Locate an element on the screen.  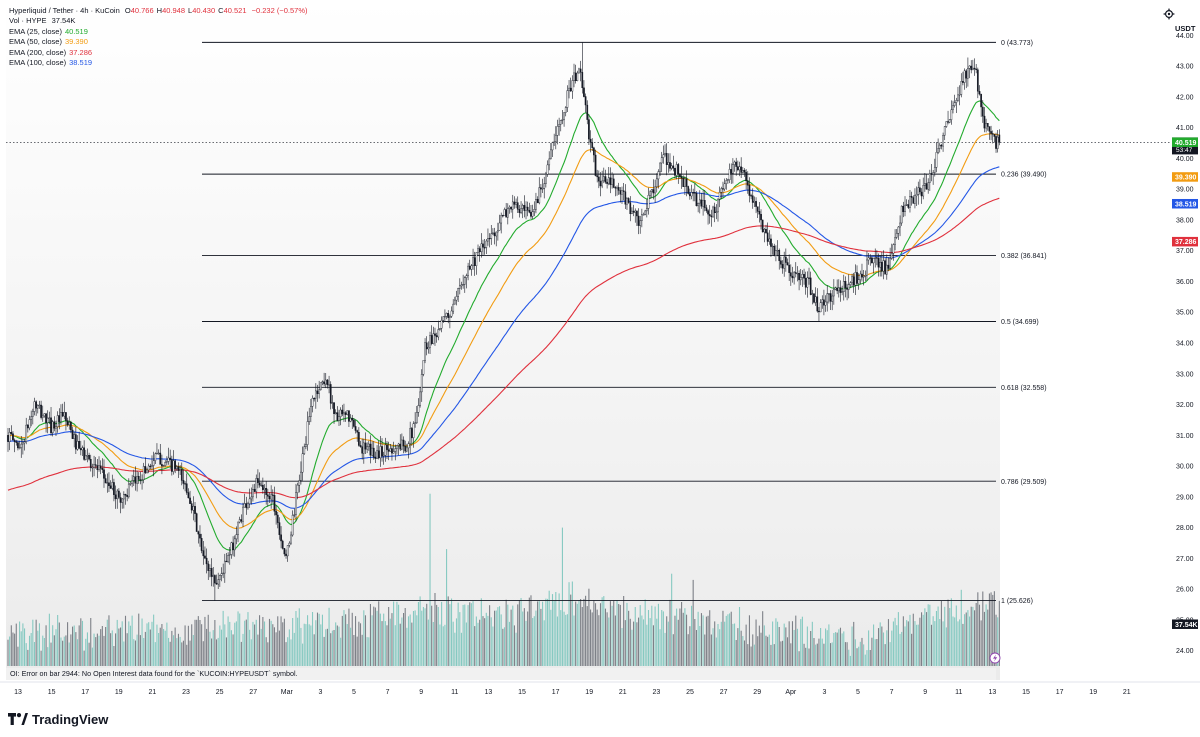
volume-legend-row: Vol · HYPE 37.54K is located at coordinates (158, 21).